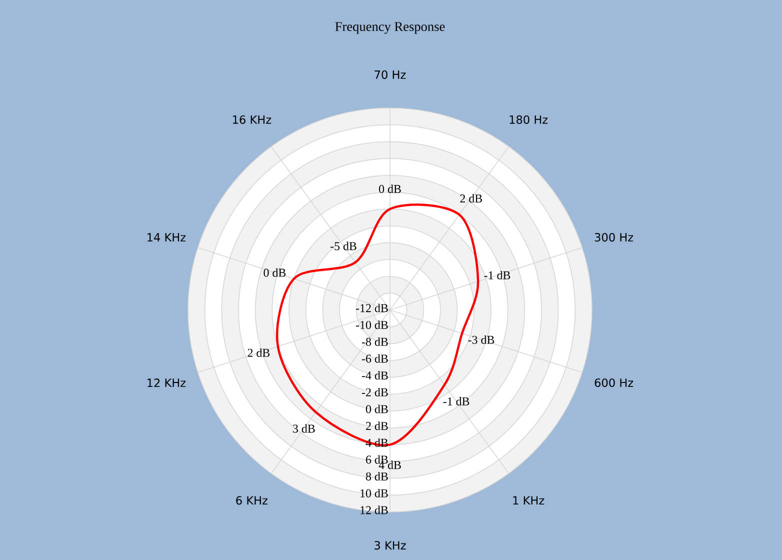 The height and width of the screenshot is (560, 782). What do you see at coordinates (167, 382) in the screenshot?
I see `spoke-label: 12 KHz` at bounding box center [167, 382].